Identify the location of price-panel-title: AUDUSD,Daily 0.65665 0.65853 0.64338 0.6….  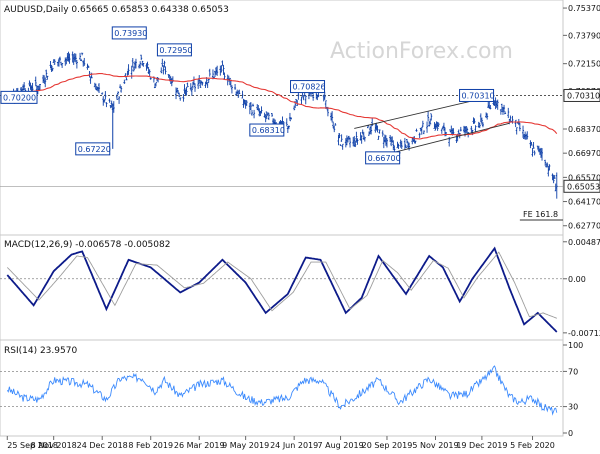
(116, 10).